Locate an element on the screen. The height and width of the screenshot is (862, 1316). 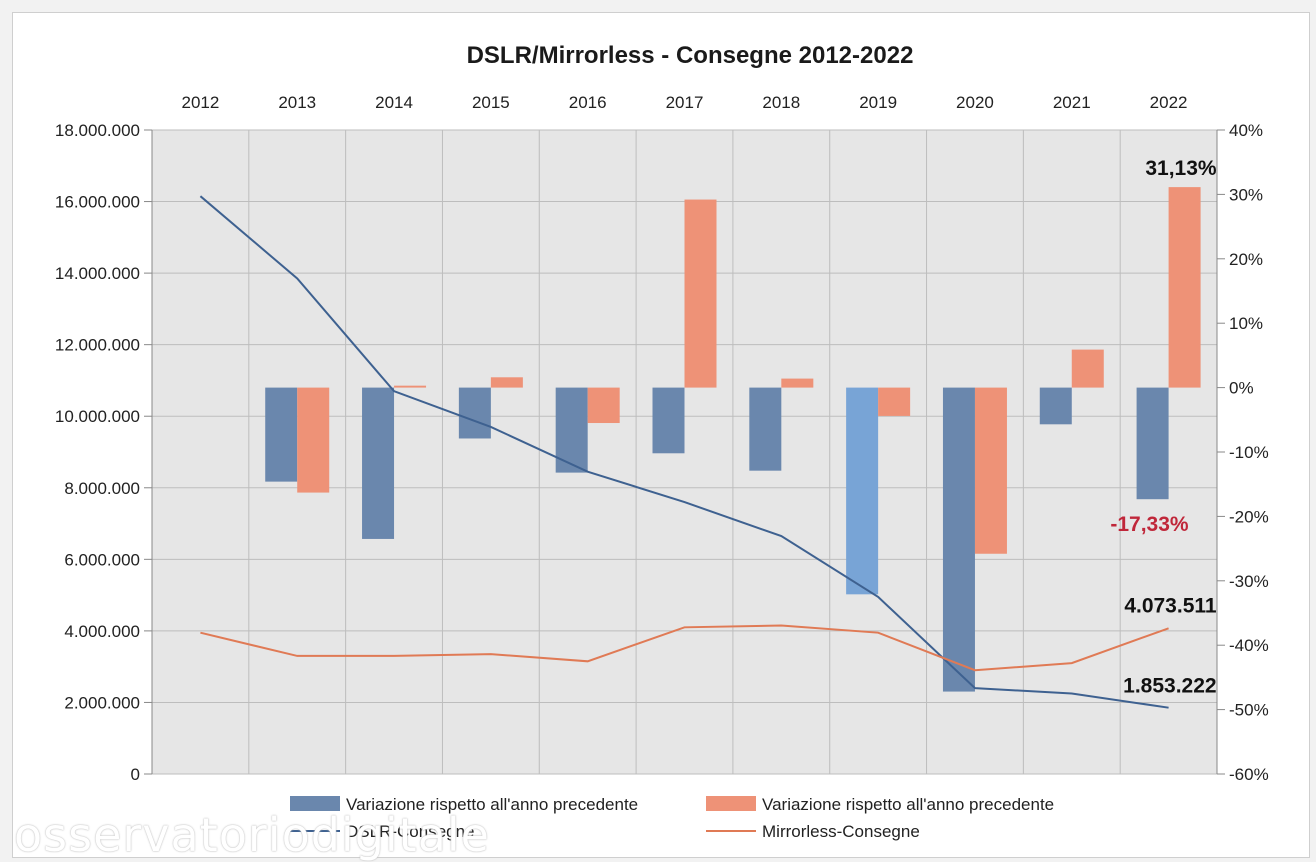
dslr-change-bar-2020 is located at coordinates (958, 539).